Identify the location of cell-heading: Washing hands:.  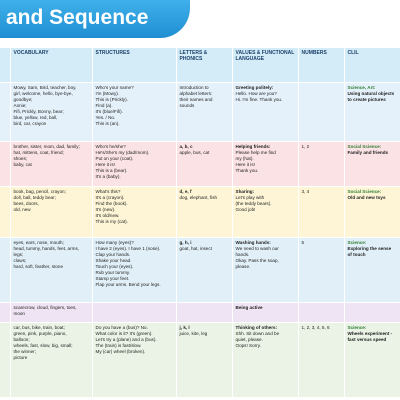
(253, 242).